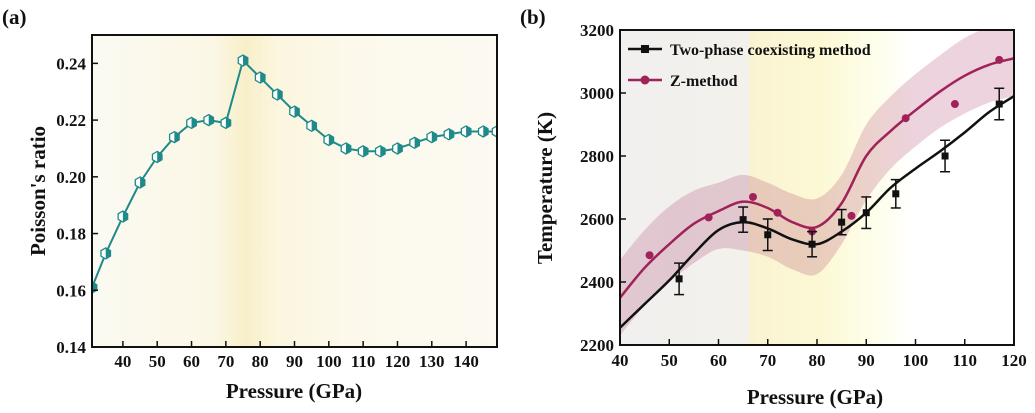  I want to click on panel-b-y-tick-label: 2800, so click(597, 156).